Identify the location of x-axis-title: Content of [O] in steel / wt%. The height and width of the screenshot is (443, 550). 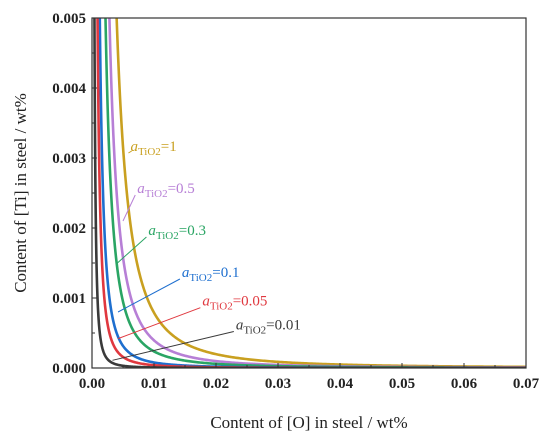
(308, 422).